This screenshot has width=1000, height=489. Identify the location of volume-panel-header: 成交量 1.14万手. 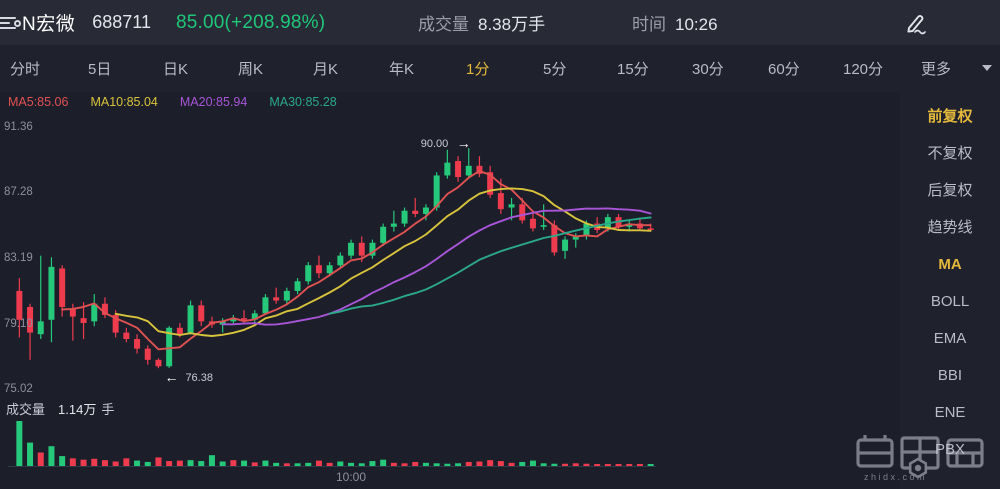
(60, 408).